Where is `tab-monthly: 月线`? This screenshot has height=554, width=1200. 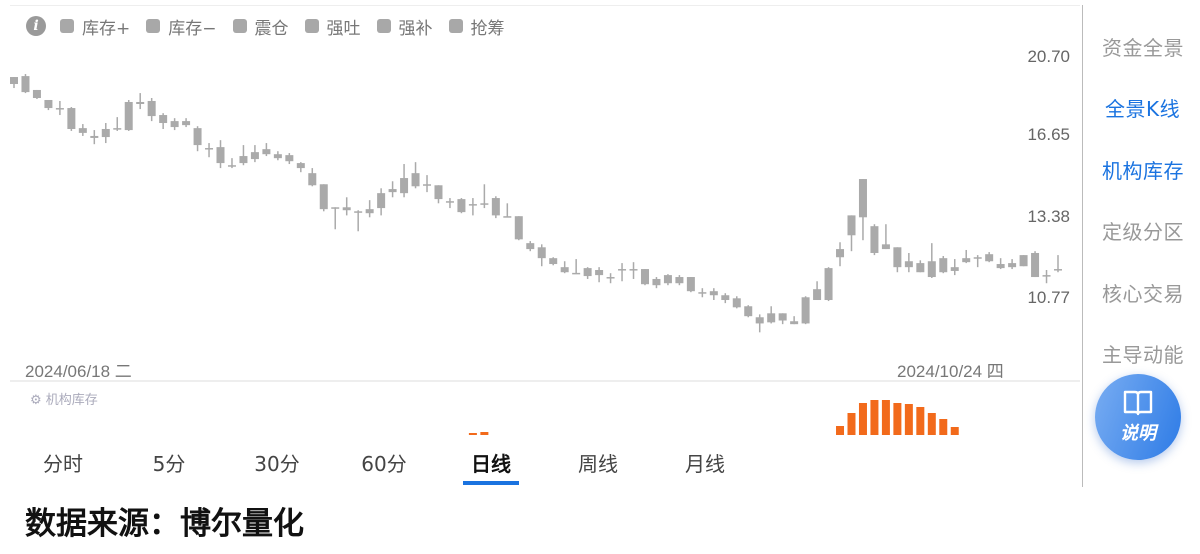 tab-monthly: 月线 is located at coordinates (705, 464).